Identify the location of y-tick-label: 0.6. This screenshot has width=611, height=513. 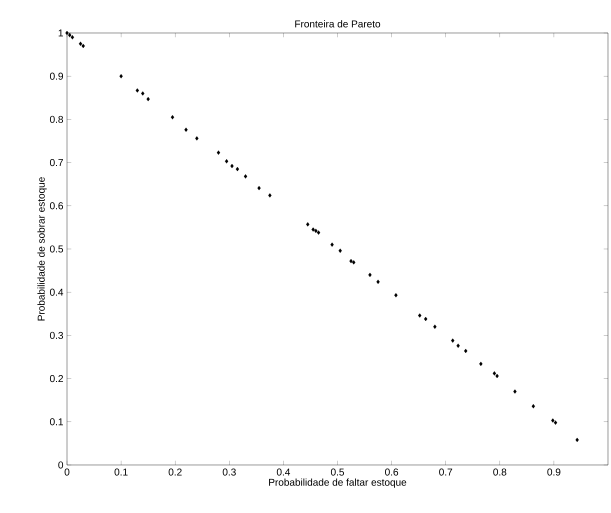
(57, 206).